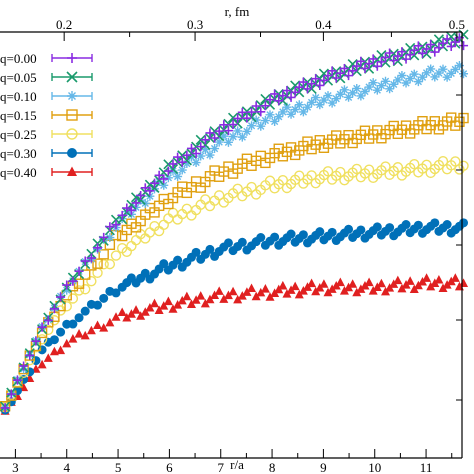 The image size is (474, 474). Describe the element at coordinates (46, 96) in the screenshot. I see `legend-item: q=0.10` at that location.